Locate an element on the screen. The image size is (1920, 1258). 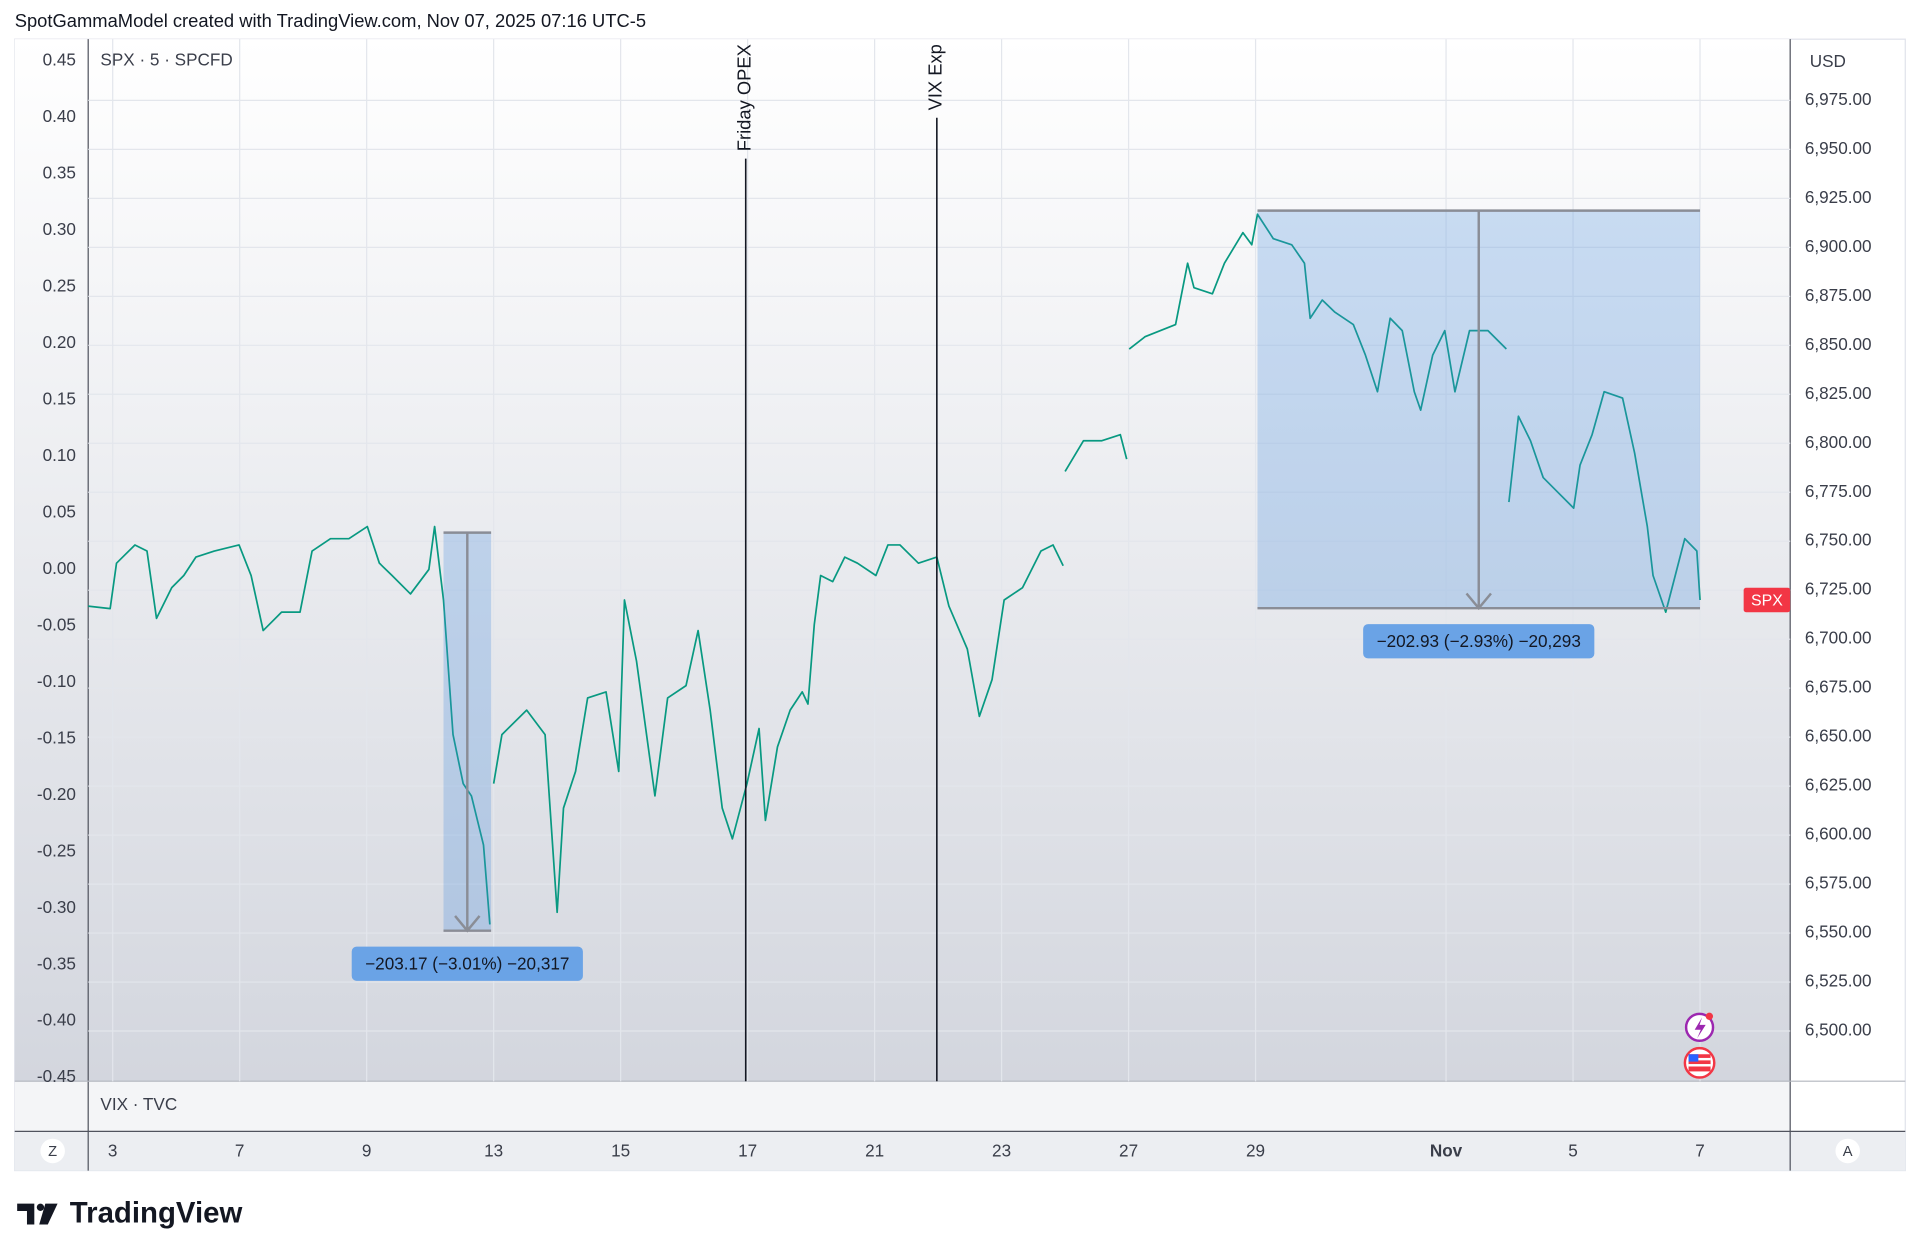
currency: USD is located at coordinates (1828, 61).